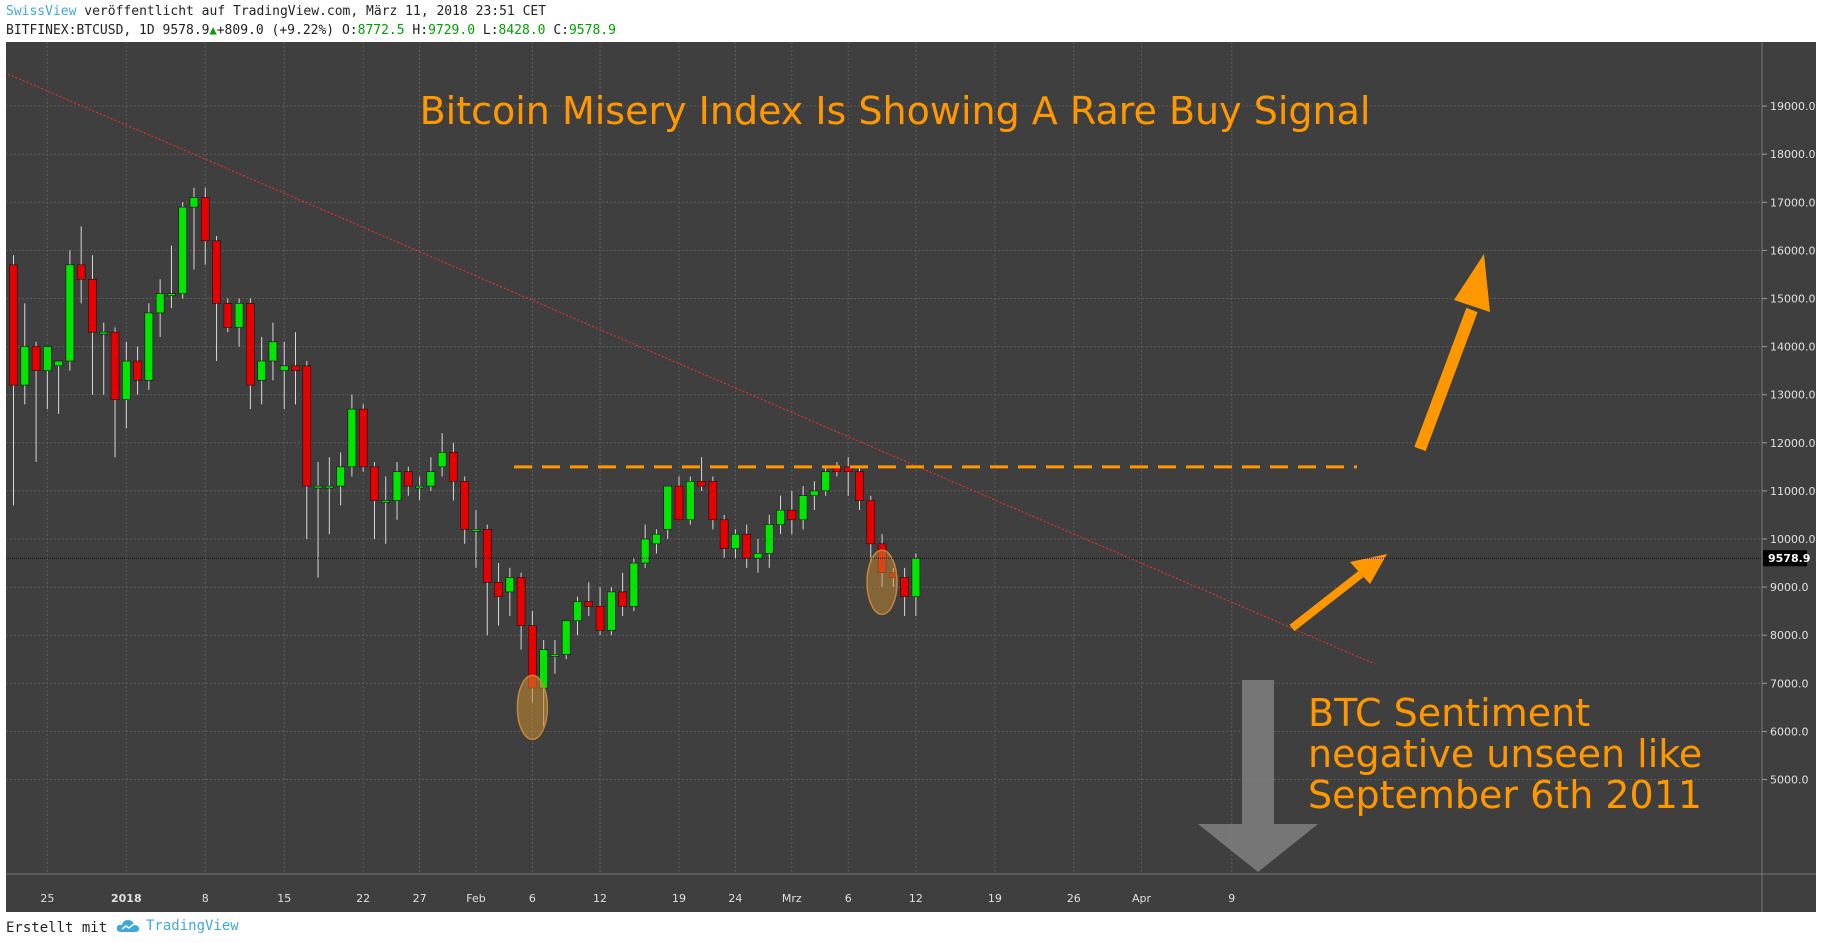 The image size is (1822, 943). I want to click on y-tick-label: 12000.0, so click(1793, 443).